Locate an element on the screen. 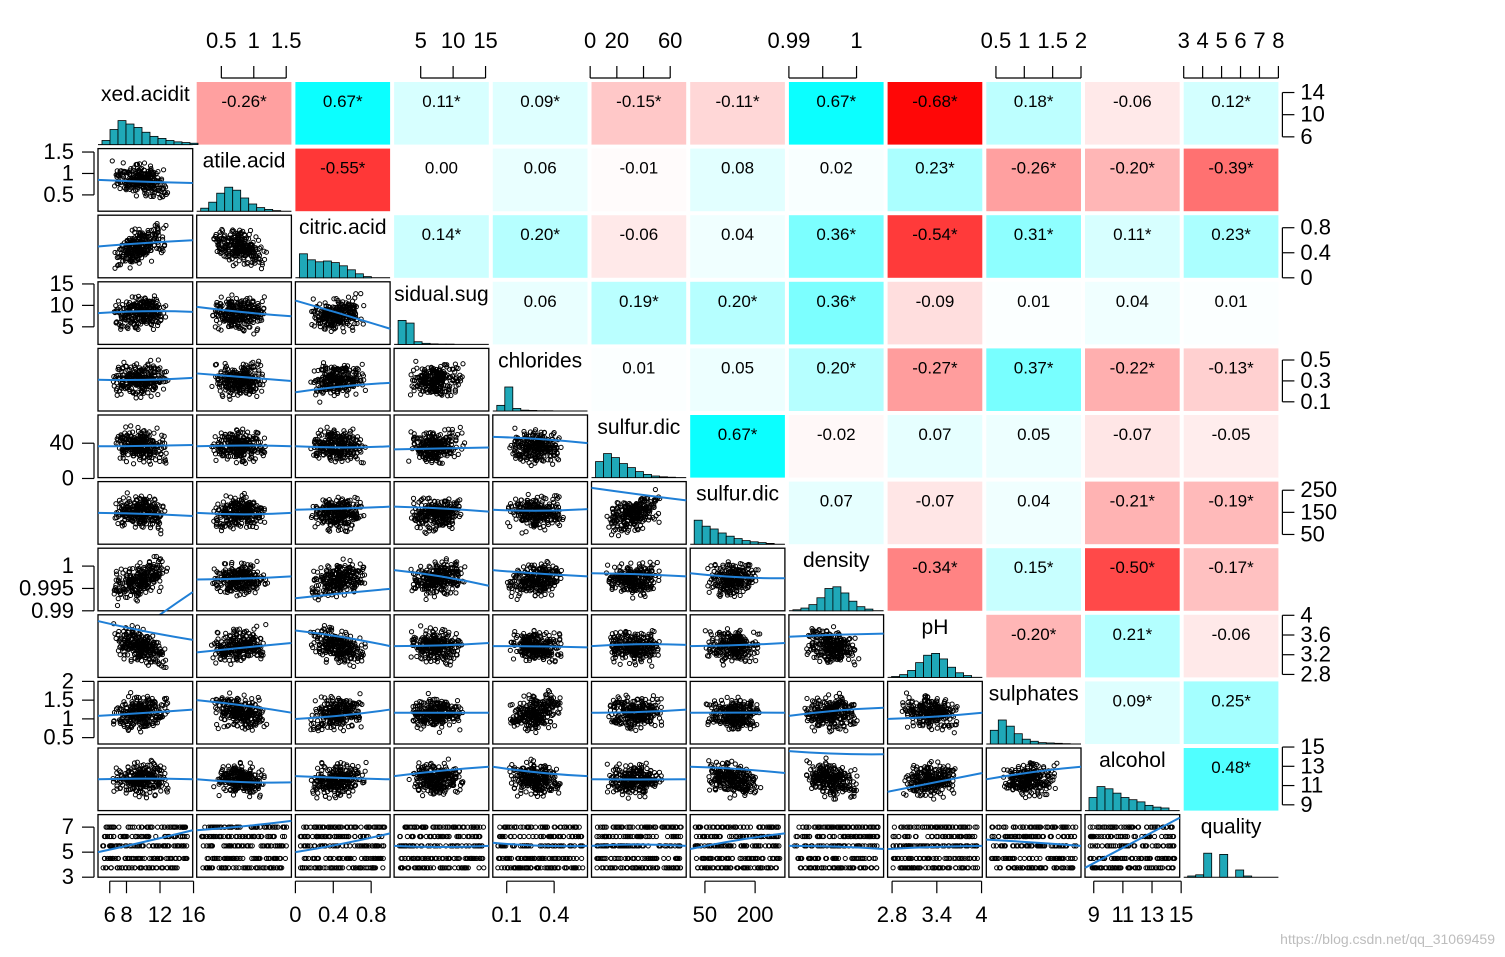 Image resolution: width=1505 pixels, height=957 pixels. corr-label-3-6: 0.20* is located at coordinates (738, 301).